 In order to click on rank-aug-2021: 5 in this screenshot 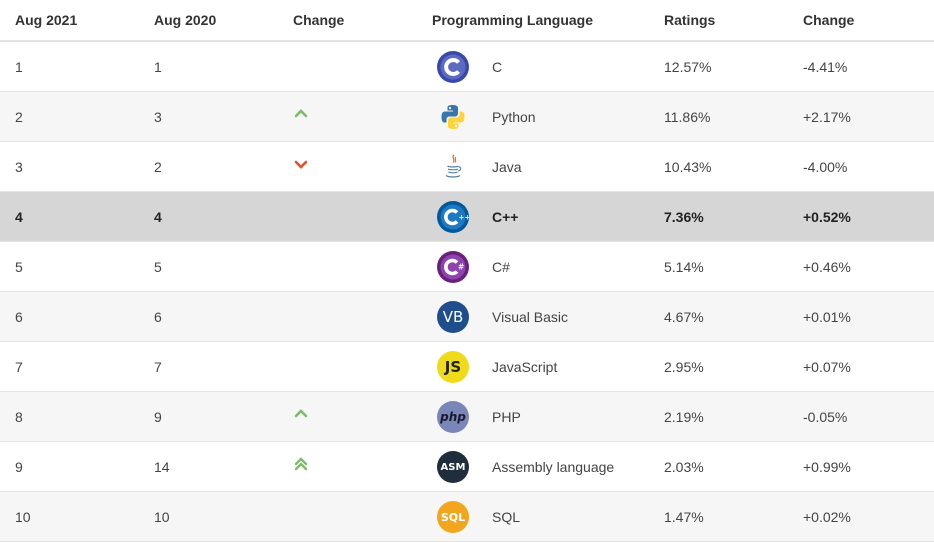, I will do `click(19, 266)`.